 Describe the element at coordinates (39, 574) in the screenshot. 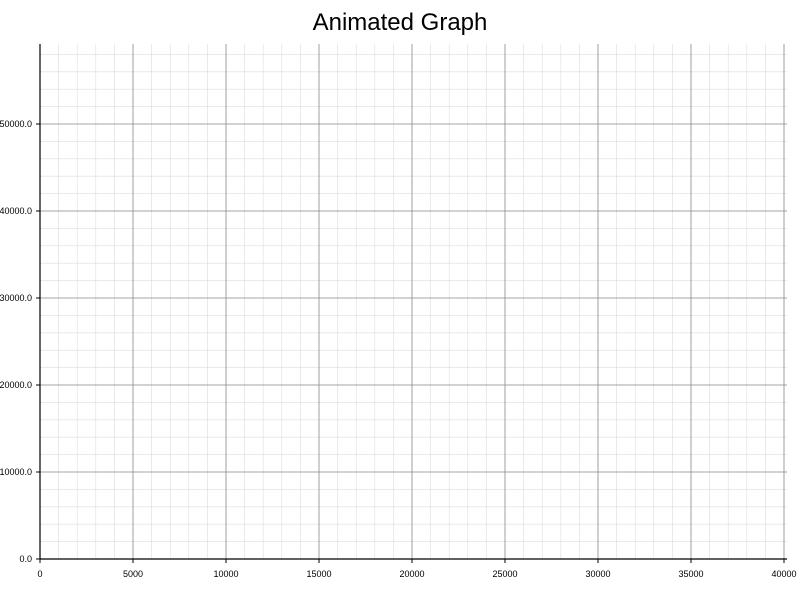

I see `x-tick-label: 0` at that location.